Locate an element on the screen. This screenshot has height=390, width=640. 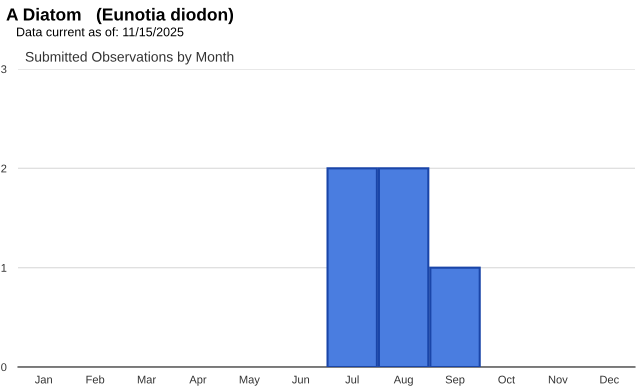
x-tick-label: Jan is located at coordinates (43, 380).